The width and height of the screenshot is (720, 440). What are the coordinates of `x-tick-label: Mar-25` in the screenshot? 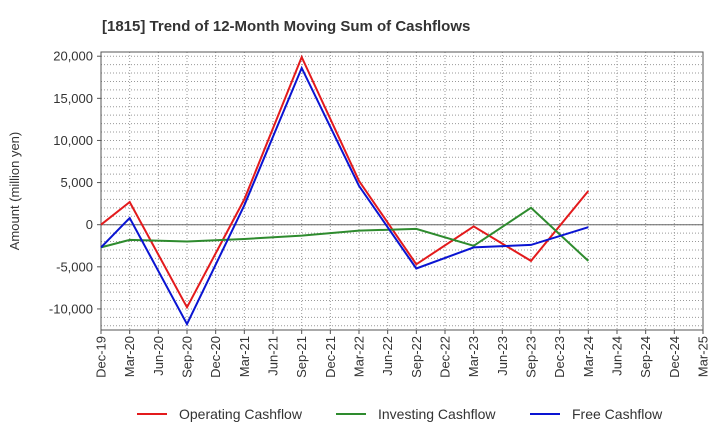 It's located at (703, 356).